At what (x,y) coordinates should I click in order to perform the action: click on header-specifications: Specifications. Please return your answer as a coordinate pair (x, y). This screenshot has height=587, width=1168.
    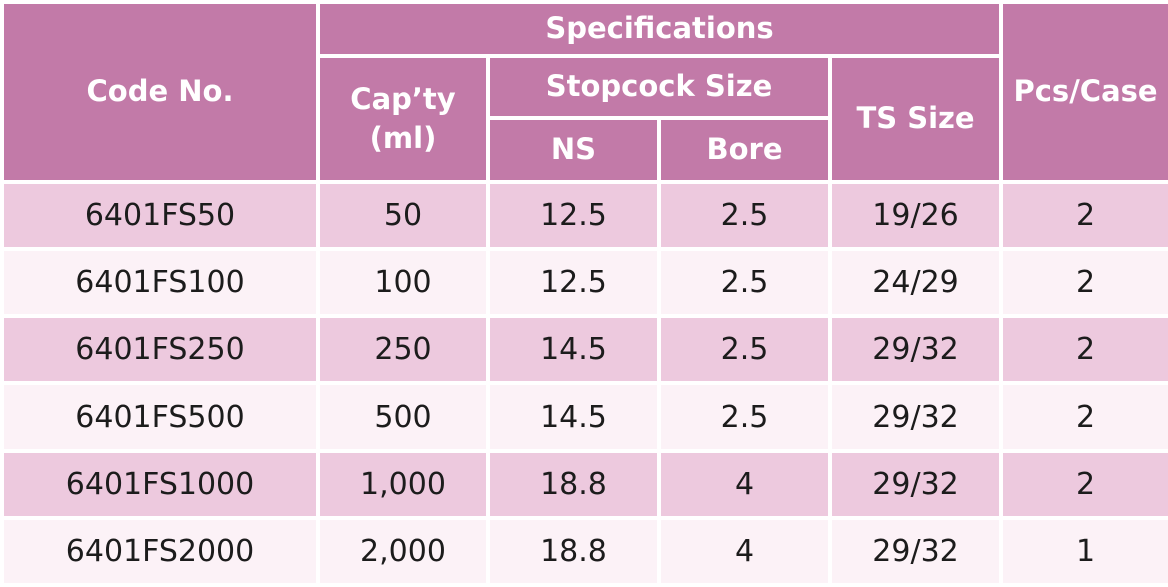
    Looking at the image, I should click on (659, 29).